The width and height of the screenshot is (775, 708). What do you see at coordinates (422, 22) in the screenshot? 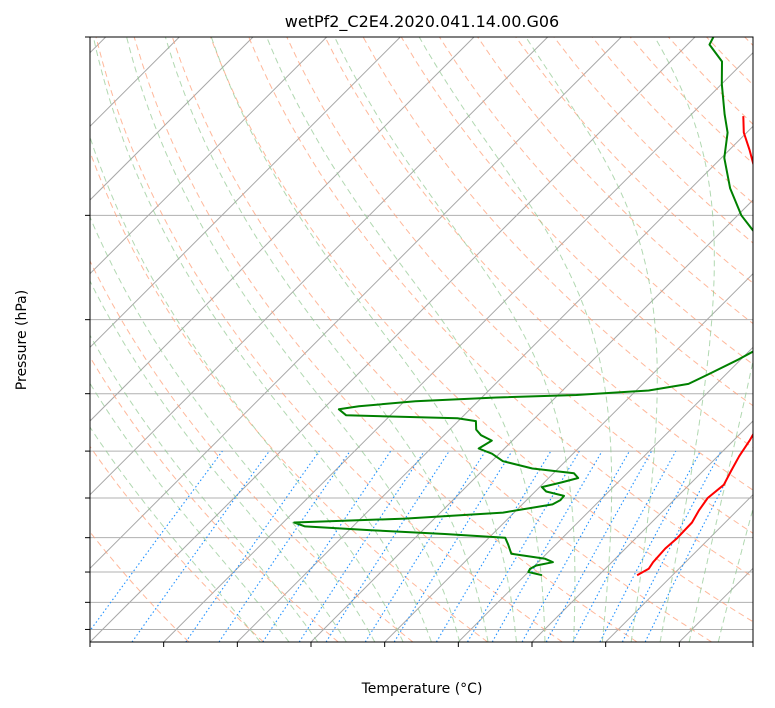
I see `chart-title: wetPf2_C2E4.2020.041.14.00.G06` at bounding box center [422, 22].